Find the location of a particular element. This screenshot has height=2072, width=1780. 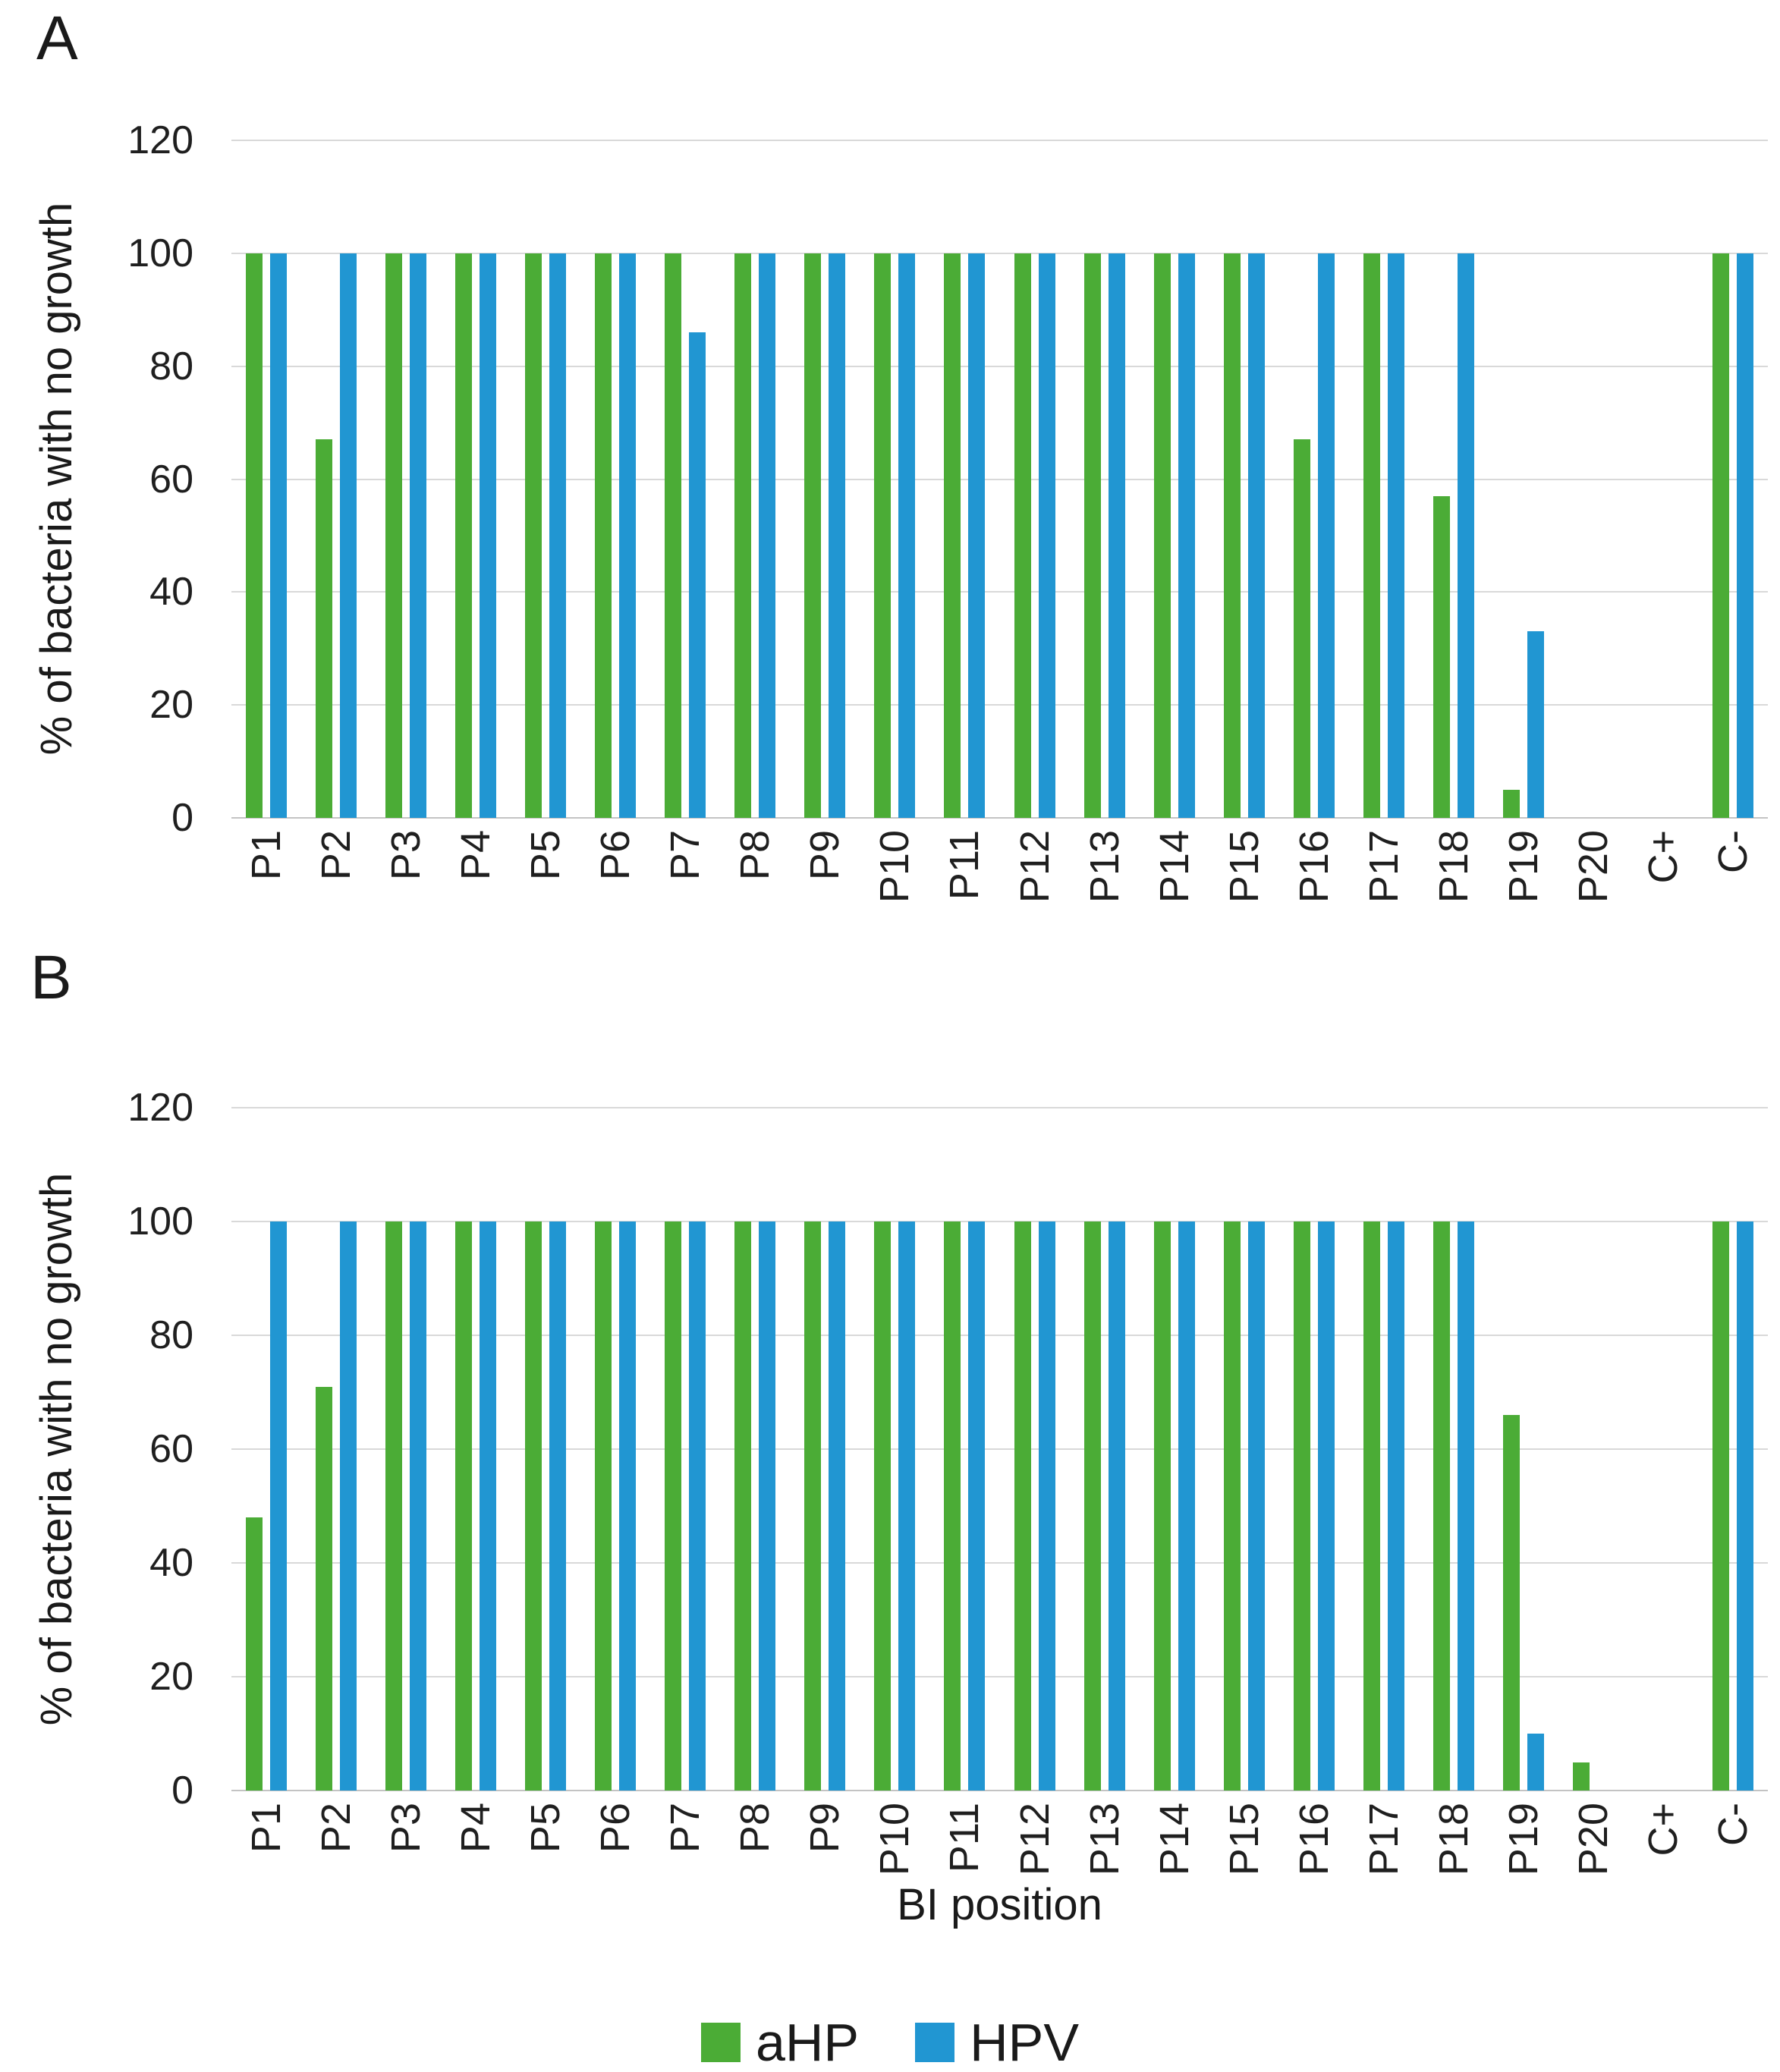

y-tick-label-120: 120 is located at coordinates (160, 140).